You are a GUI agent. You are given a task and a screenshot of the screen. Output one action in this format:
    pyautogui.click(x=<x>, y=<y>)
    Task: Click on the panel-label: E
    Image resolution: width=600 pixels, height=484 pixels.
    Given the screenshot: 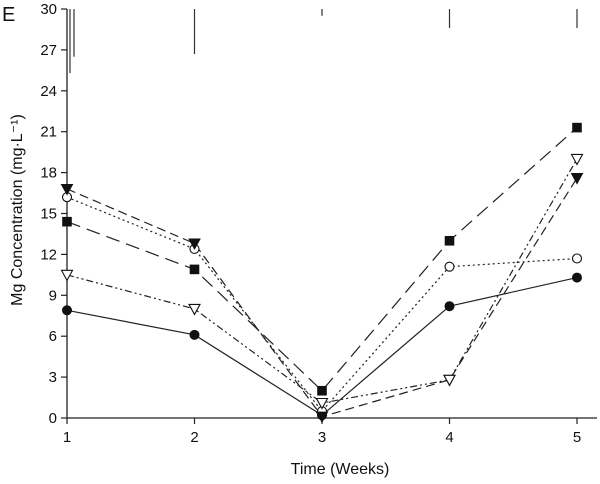 What is the action you would take?
    pyautogui.click(x=8, y=15)
    